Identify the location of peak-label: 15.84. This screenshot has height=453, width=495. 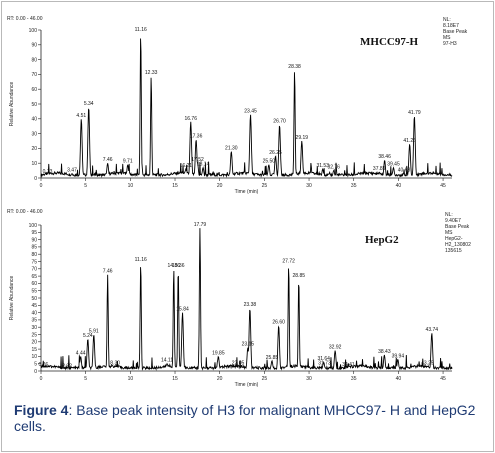
(182, 310).